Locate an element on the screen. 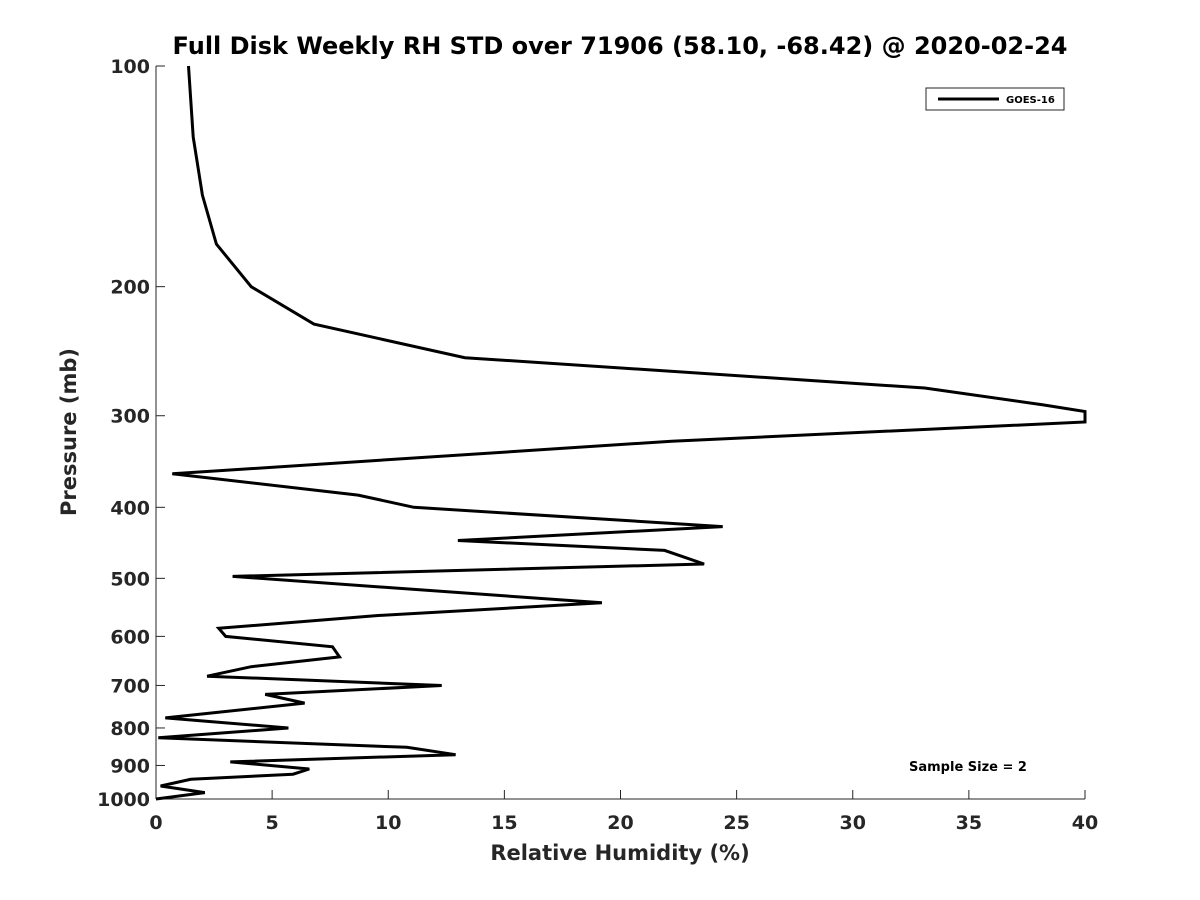 The image size is (1200, 900). y-tick-label: 600 is located at coordinates (130, 637).